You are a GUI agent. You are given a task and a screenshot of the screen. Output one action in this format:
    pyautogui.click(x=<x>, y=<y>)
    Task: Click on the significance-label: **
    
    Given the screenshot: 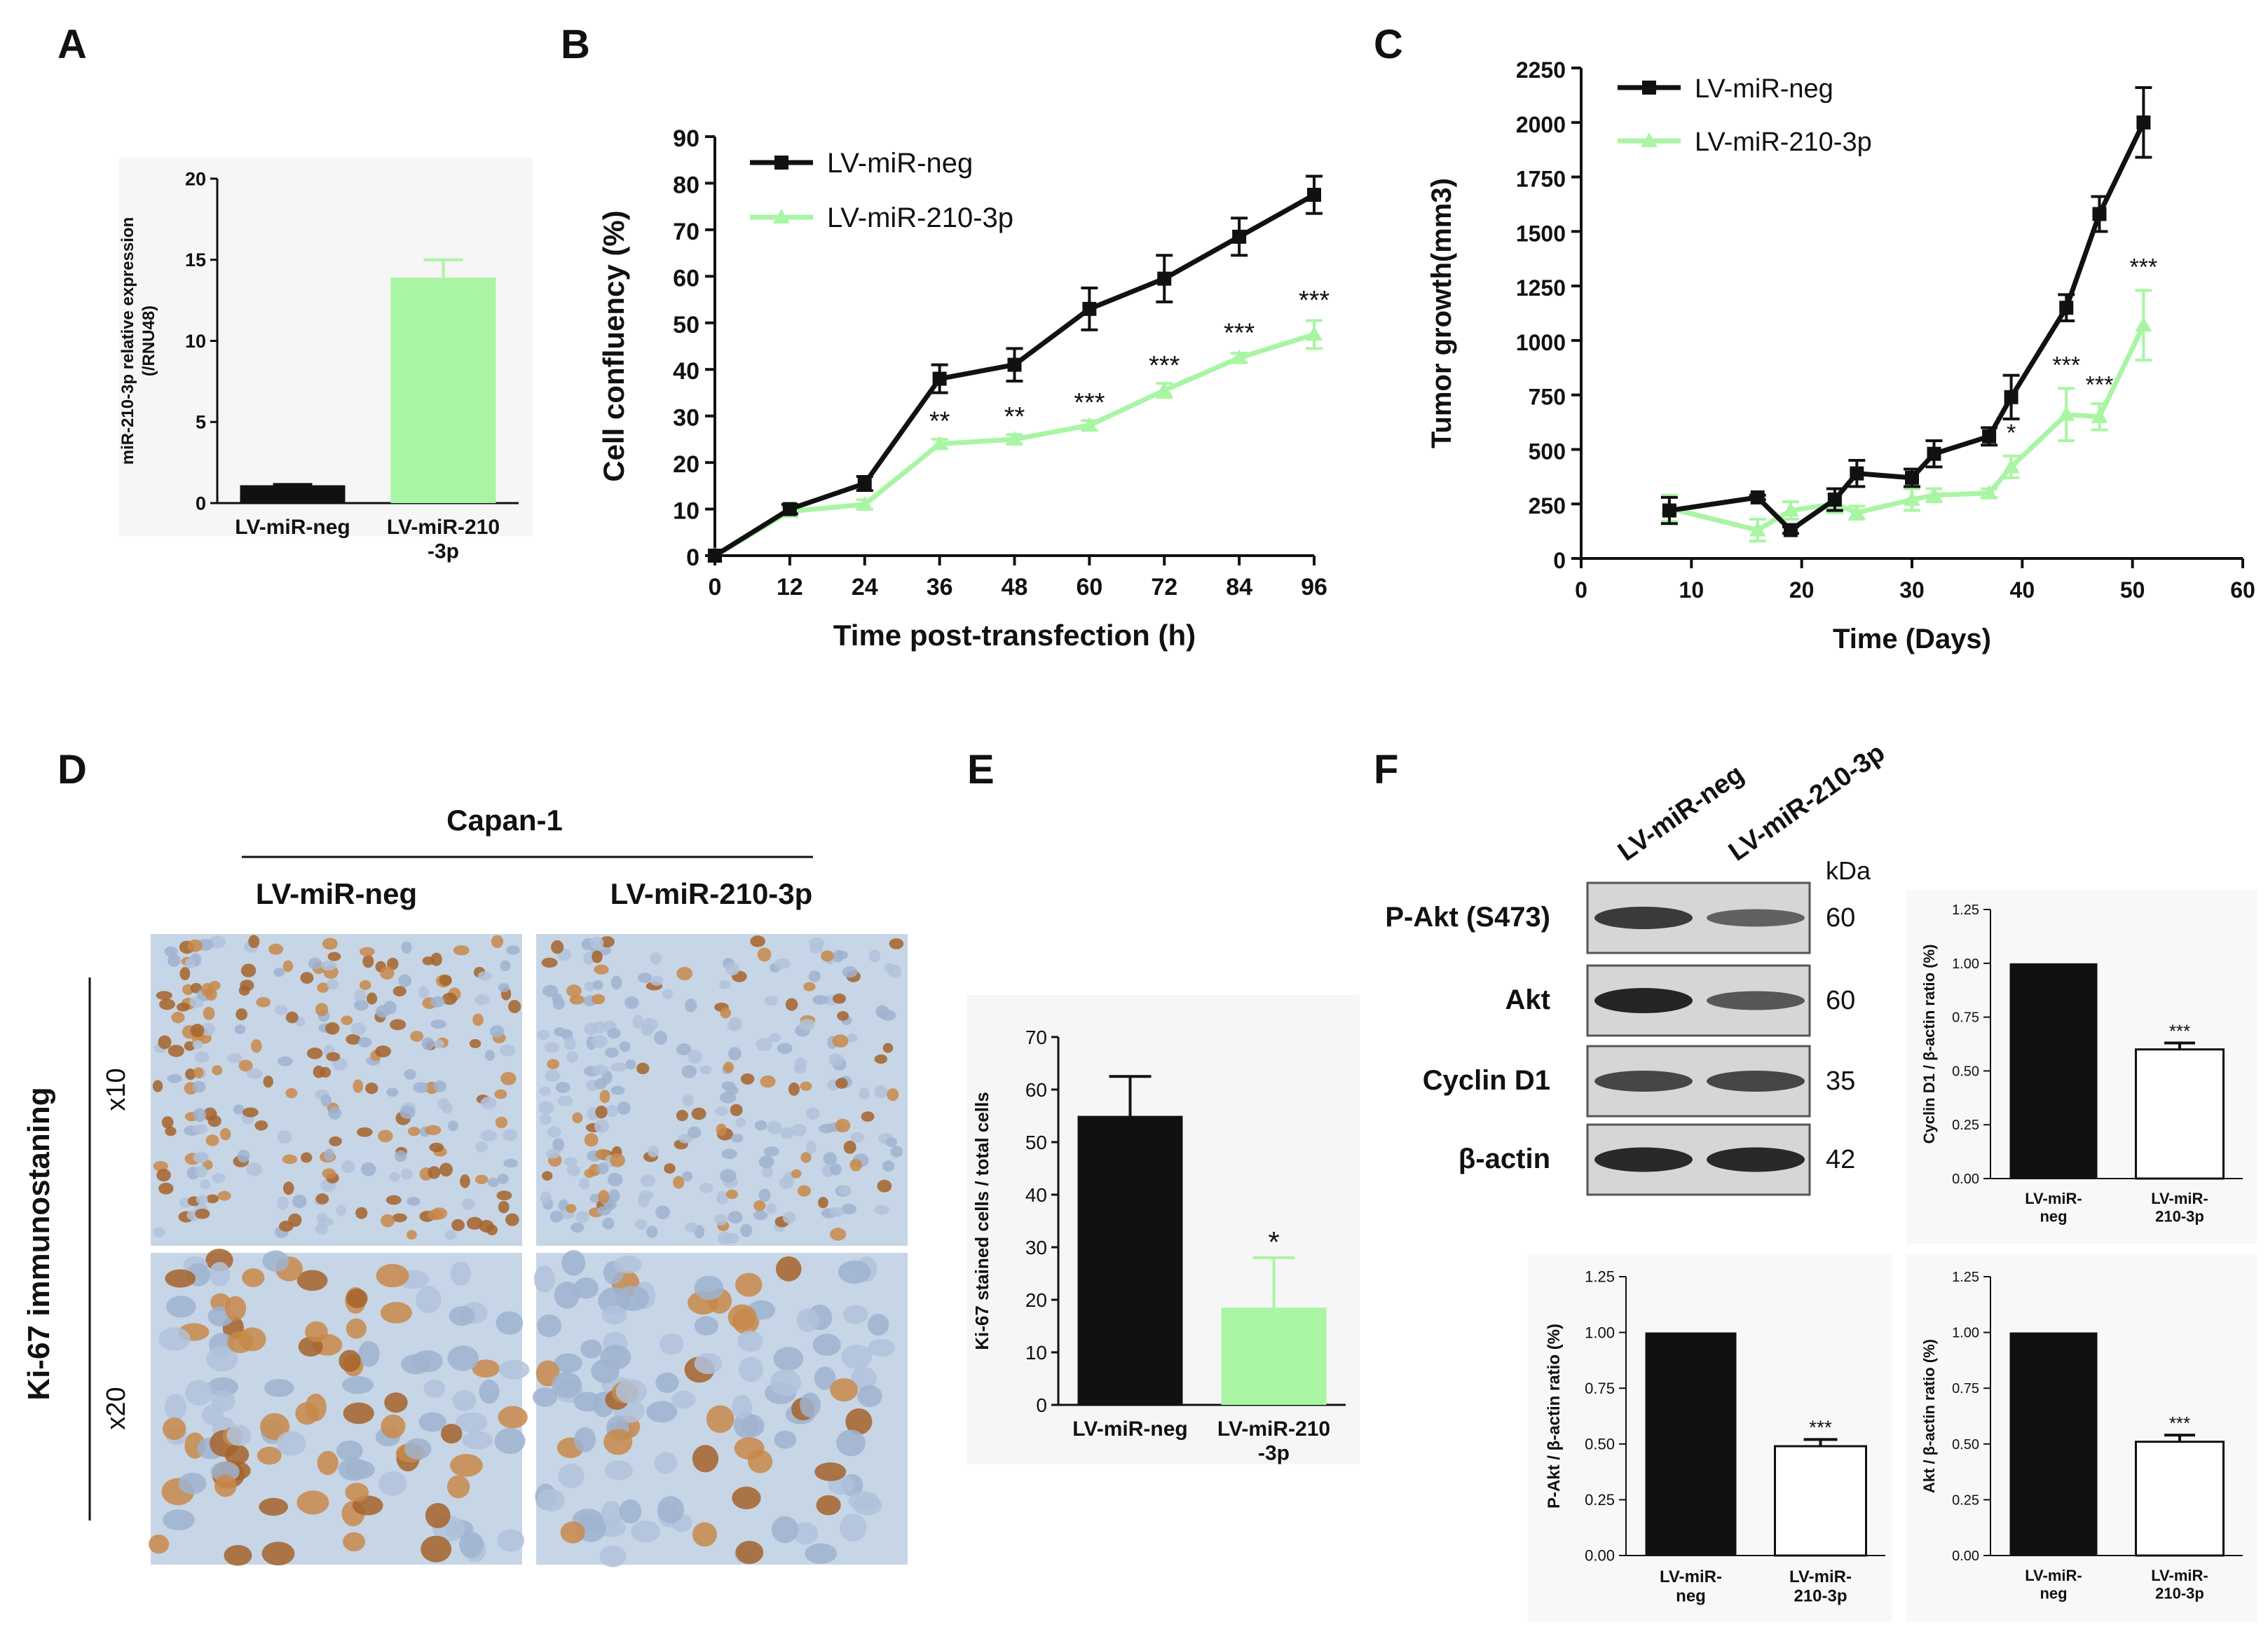 What is the action you would take?
    pyautogui.click(x=1015, y=417)
    